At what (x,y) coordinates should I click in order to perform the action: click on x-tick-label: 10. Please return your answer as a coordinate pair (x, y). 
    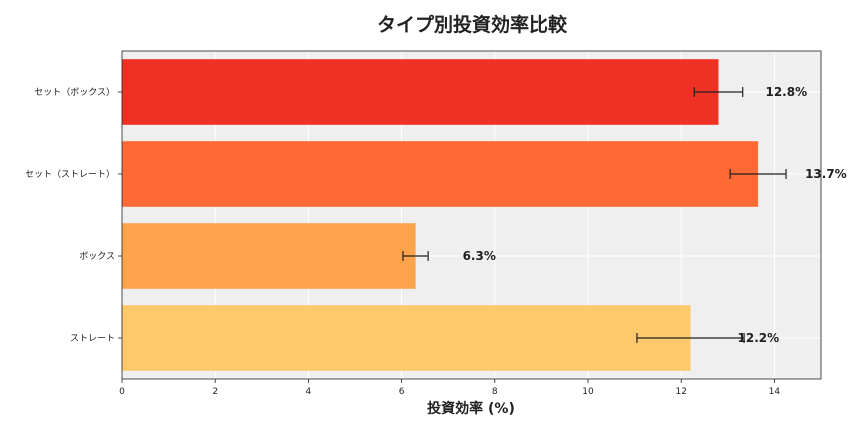
    Looking at the image, I should click on (588, 392).